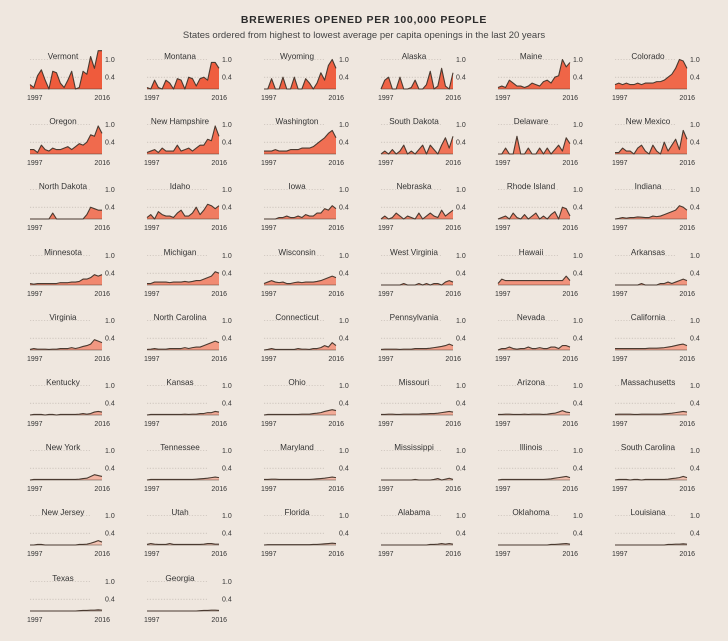  Describe the element at coordinates (531, 122) in the screenshot. I see `state-name-label: Delaware` at that location.